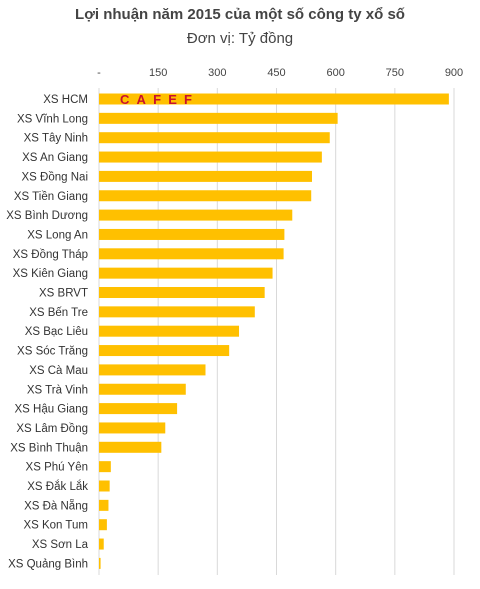  I want to click on category-label: XS Đà Nẵng, so click(56, 505).